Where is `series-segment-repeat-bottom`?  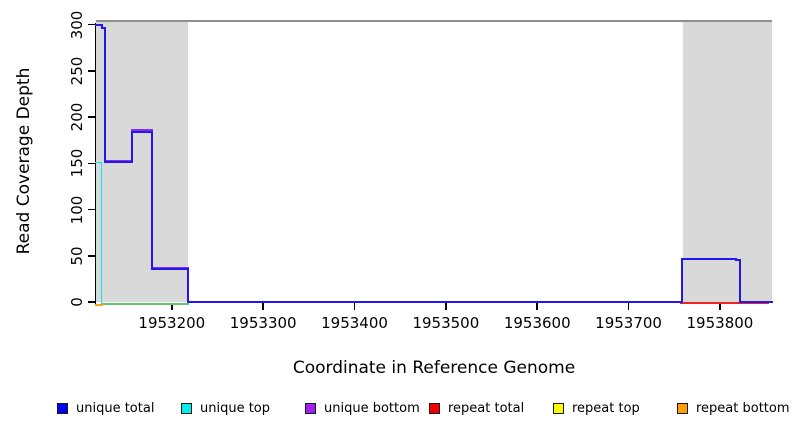
series-segment-repeat-bottom is located at coordinates (98, 305).